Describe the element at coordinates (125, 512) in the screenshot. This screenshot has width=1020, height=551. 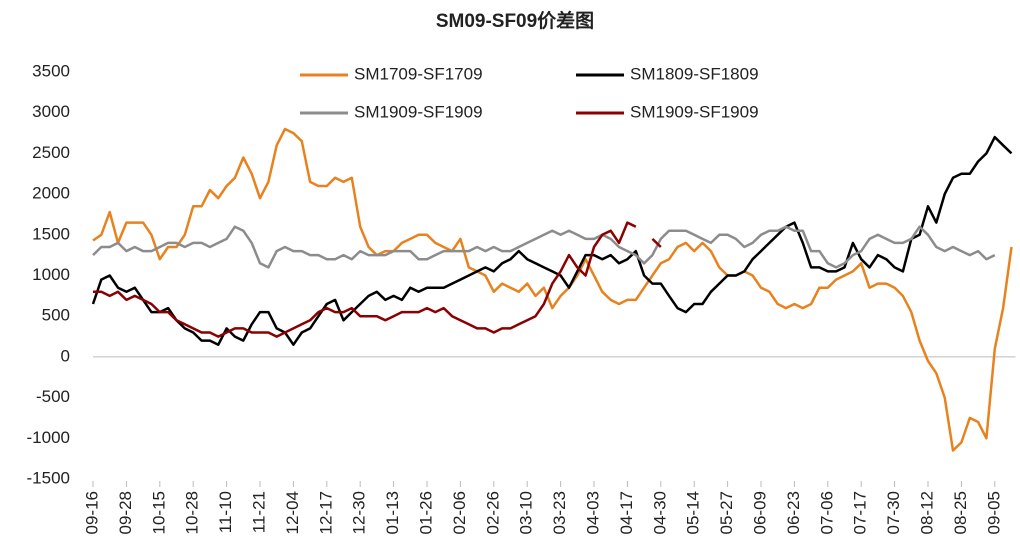
I see `x-tick-label: 09-28` at that location.